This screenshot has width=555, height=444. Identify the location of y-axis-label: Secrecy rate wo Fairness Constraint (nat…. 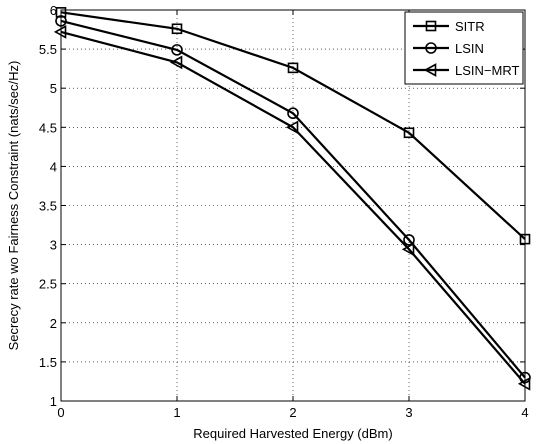
(13, 206).